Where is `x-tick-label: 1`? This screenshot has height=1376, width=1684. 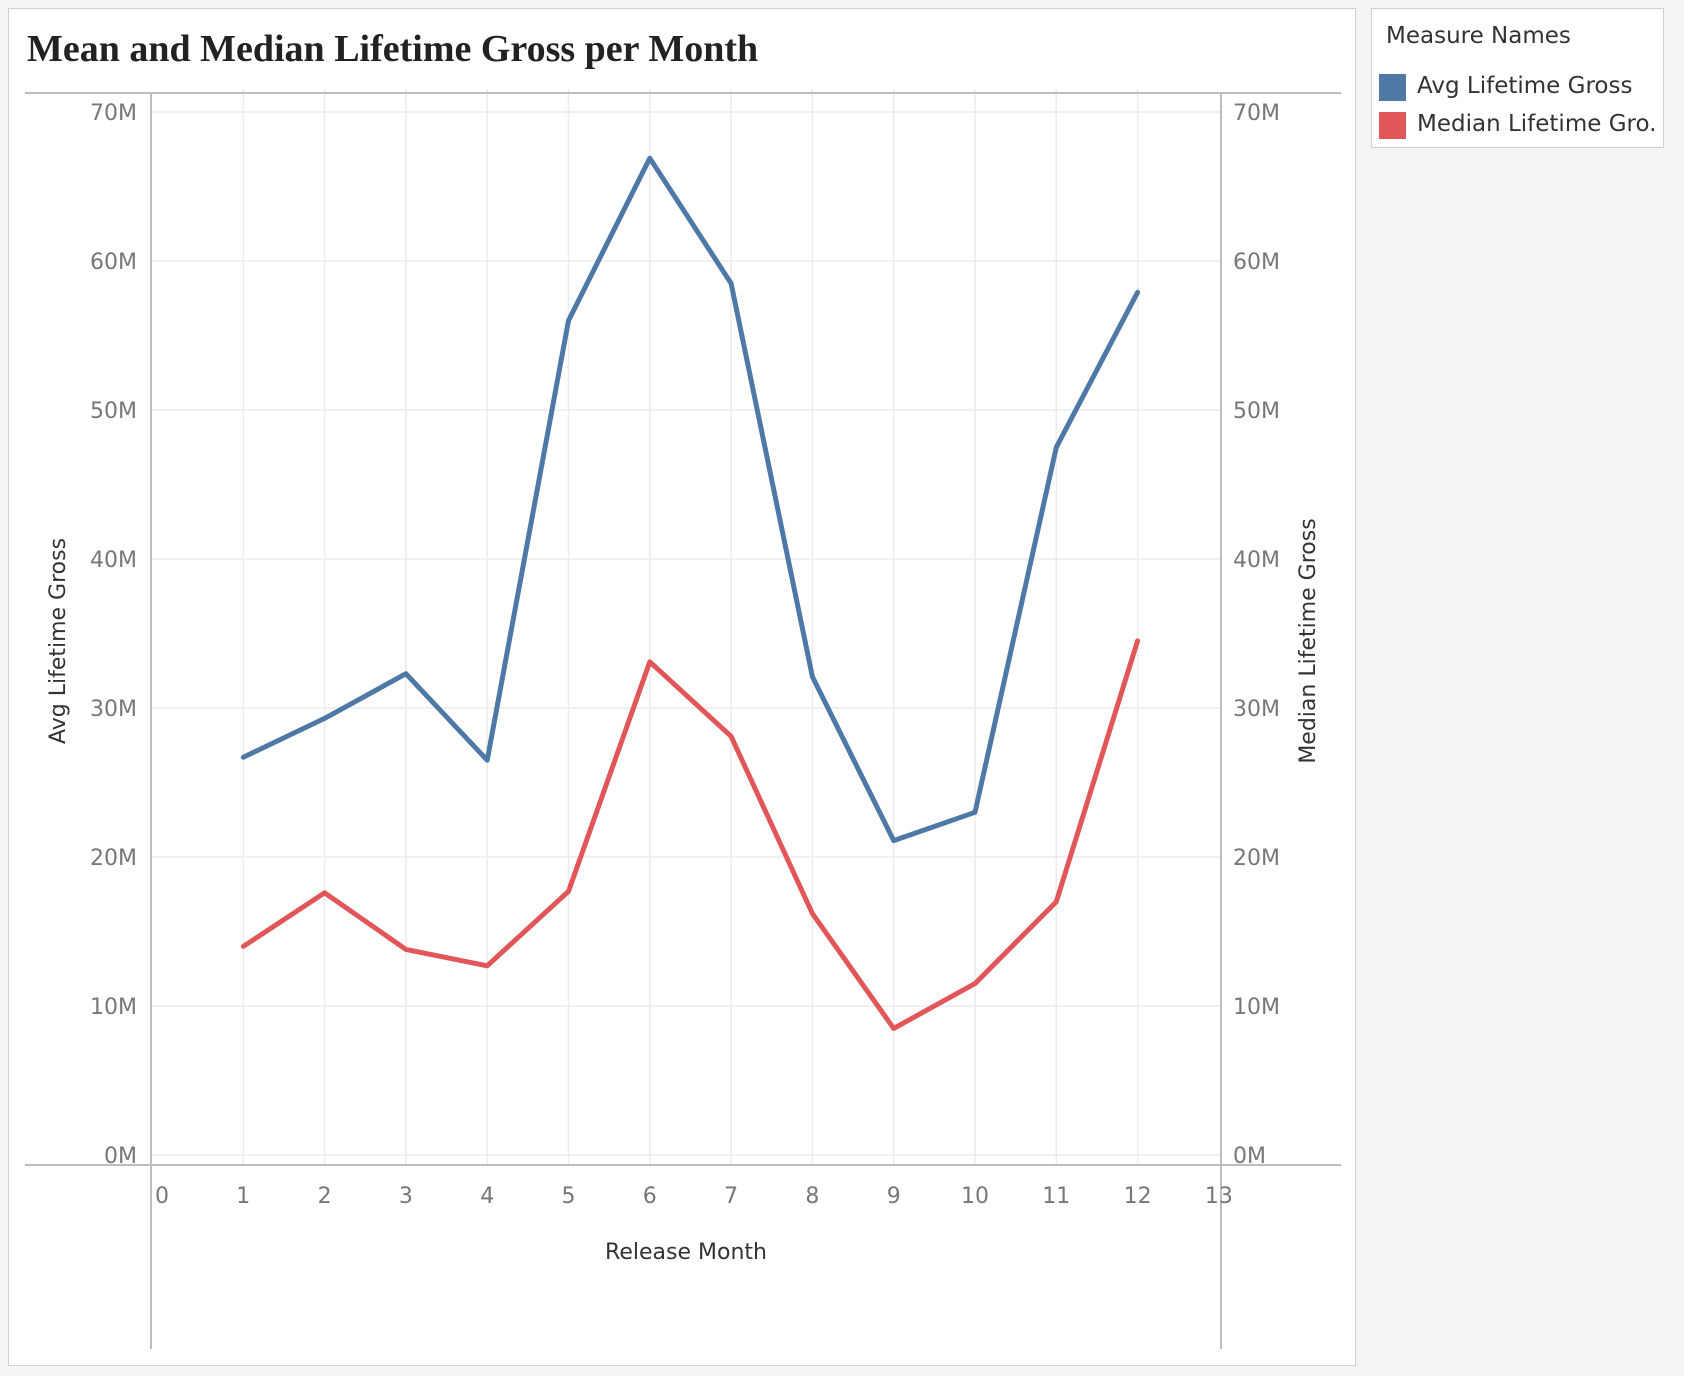
x-tick-label: 1 is located at coordinates (243, 1196).